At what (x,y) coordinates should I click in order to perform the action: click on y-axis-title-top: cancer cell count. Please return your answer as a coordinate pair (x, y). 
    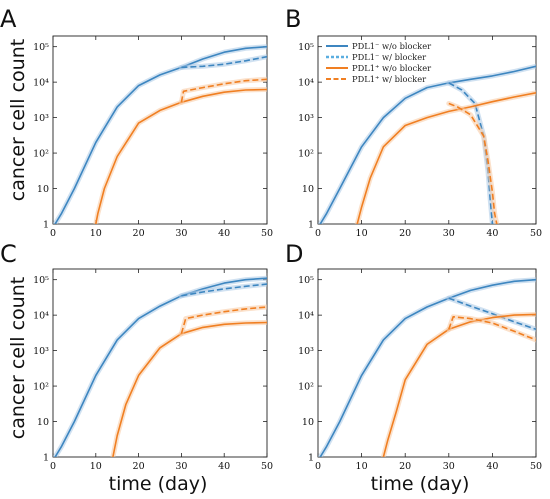
    Looking at the image, I should click on (18, 120).